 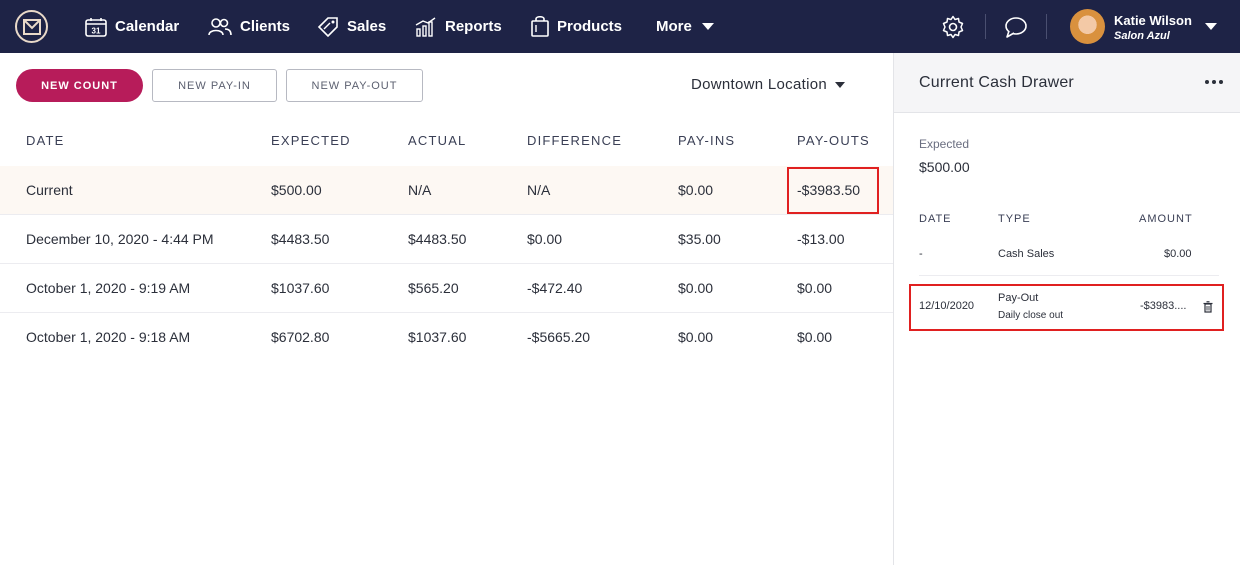 What do you see at coordinates (473, 26) in the screenshot?
I see `nav-reports-label: Reports` at bounding box center [473, 26].